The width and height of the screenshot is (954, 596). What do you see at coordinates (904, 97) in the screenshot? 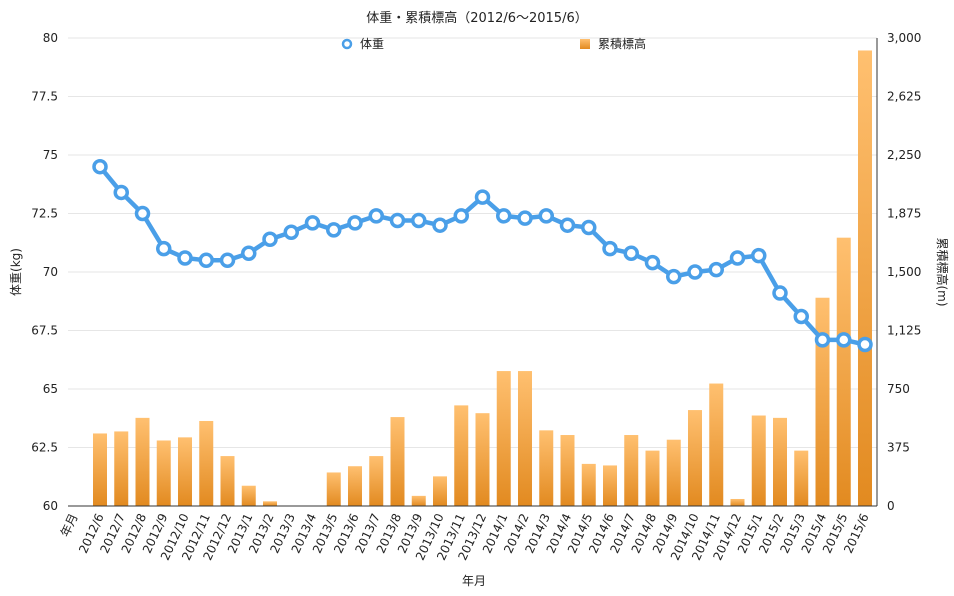
I see `y-right-tick-label: 2,625` at bounding box center [904, 97].